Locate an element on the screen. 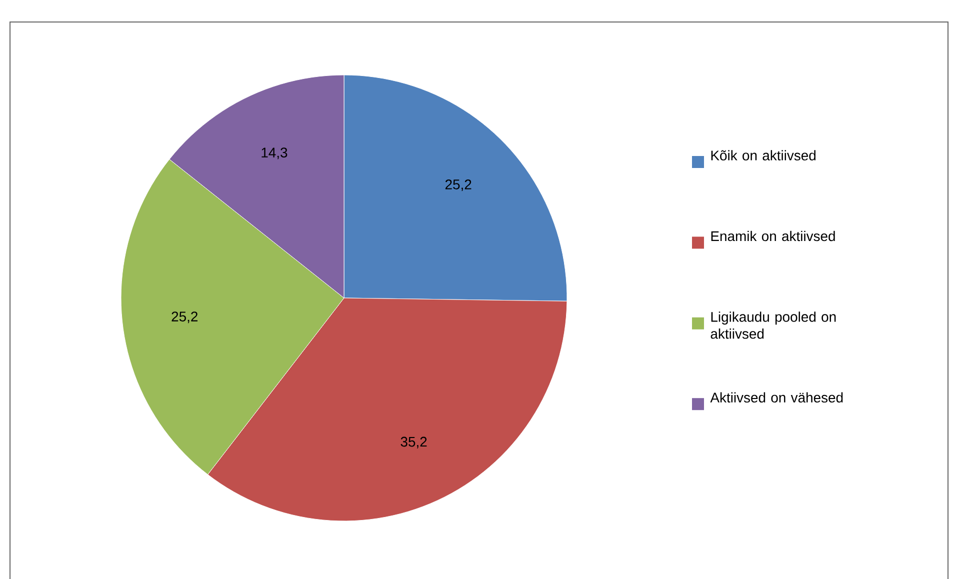  data-label: 35,2 is located at coordinates (413, 442).